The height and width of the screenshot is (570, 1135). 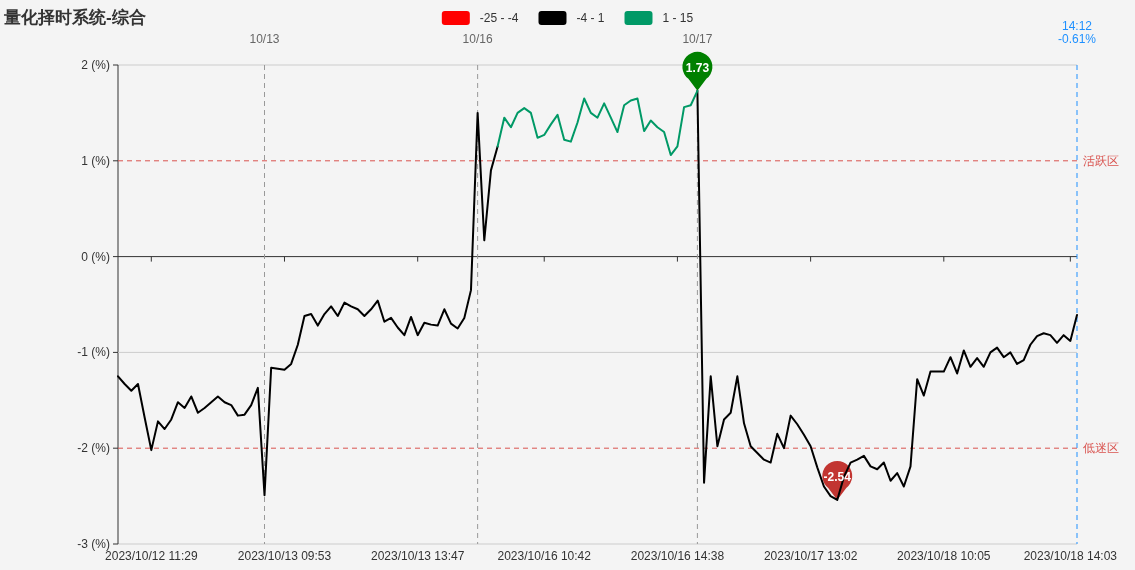 What do you see at coordinates (697, 67) in the screenshot?
I see `annotation: 1.73` at bounding box center [697, 67].